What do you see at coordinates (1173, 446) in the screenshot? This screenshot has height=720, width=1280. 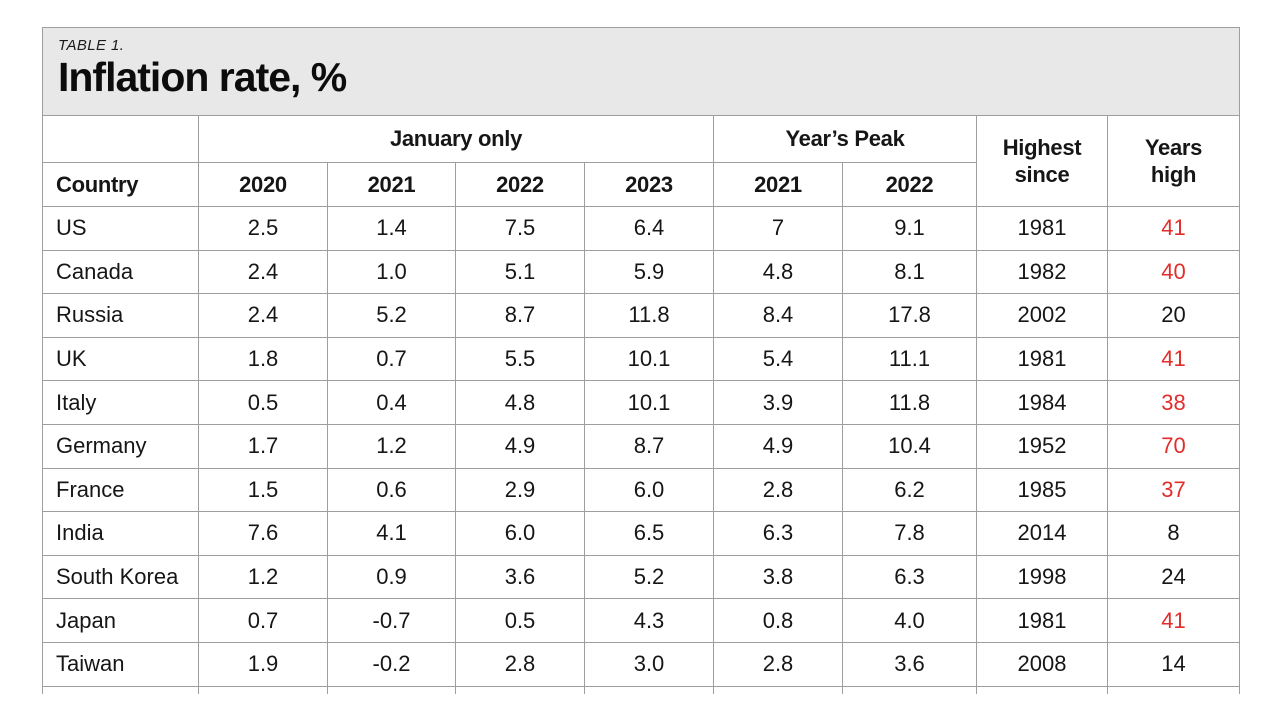 I see `years-high-cell: 70` at bounding box center [1173, 446].